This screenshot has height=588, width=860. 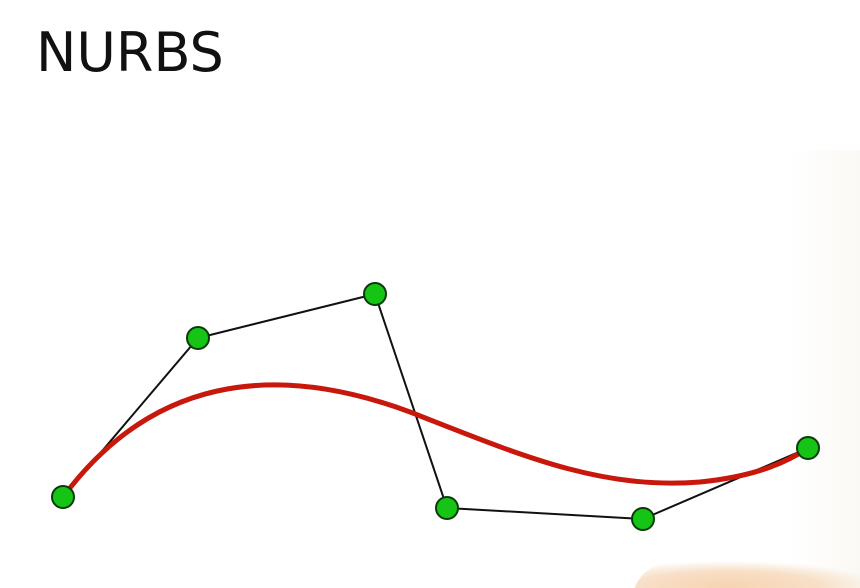 I want to click on control-point-p5, so click(x=808, y=448).